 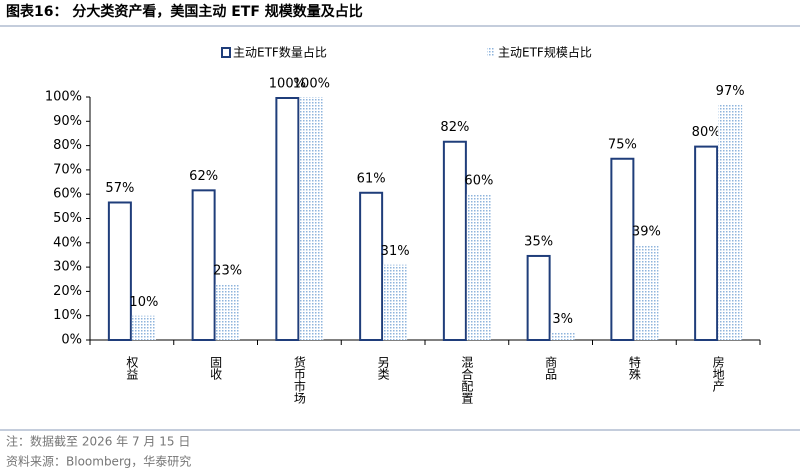 What do you see at coordinates (478, 181) in the screenshot?
I see `value-label: 60%` at bounding box center [478, 181].